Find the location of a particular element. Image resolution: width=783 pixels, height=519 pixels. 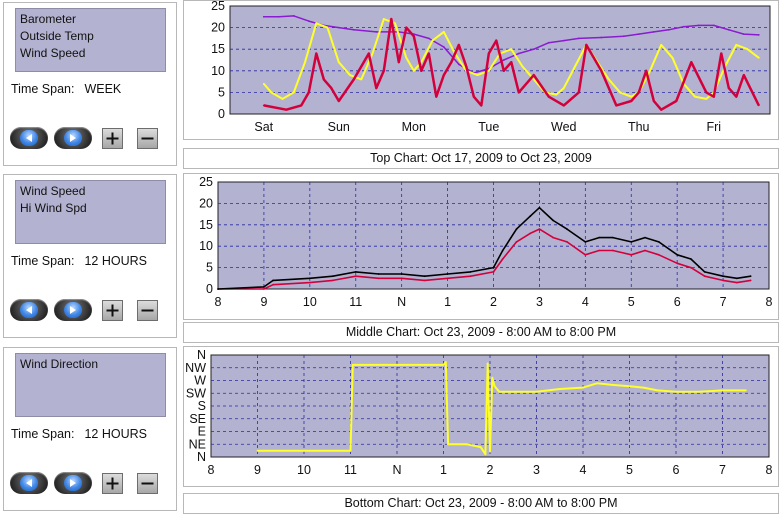

series-line-hi-wind-spd is located at coordinates (484, 248).